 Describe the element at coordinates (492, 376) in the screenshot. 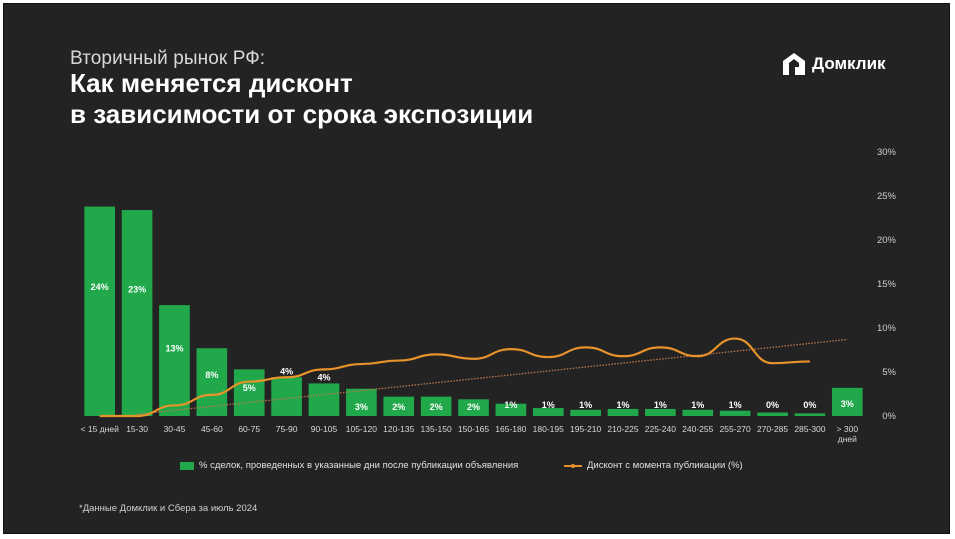

I see `trend-line` at that location.